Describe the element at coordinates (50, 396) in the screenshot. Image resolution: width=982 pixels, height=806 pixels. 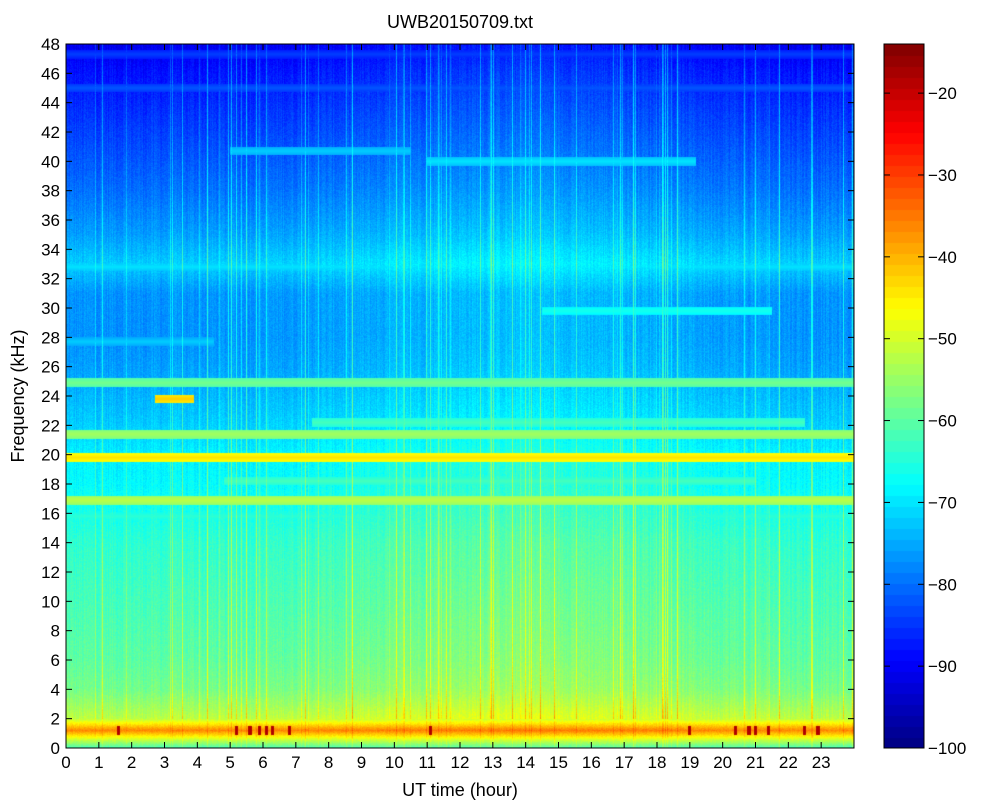
I see `y-tick-label: 24` at that location.